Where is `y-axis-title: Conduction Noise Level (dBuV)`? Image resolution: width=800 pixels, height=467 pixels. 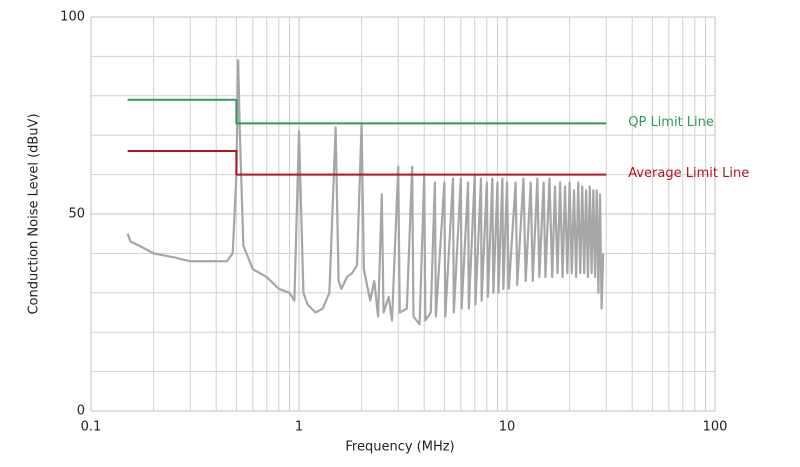
y-axis-title: Conduction Noise Level (dBuV) is located at coordinates (34, 213).